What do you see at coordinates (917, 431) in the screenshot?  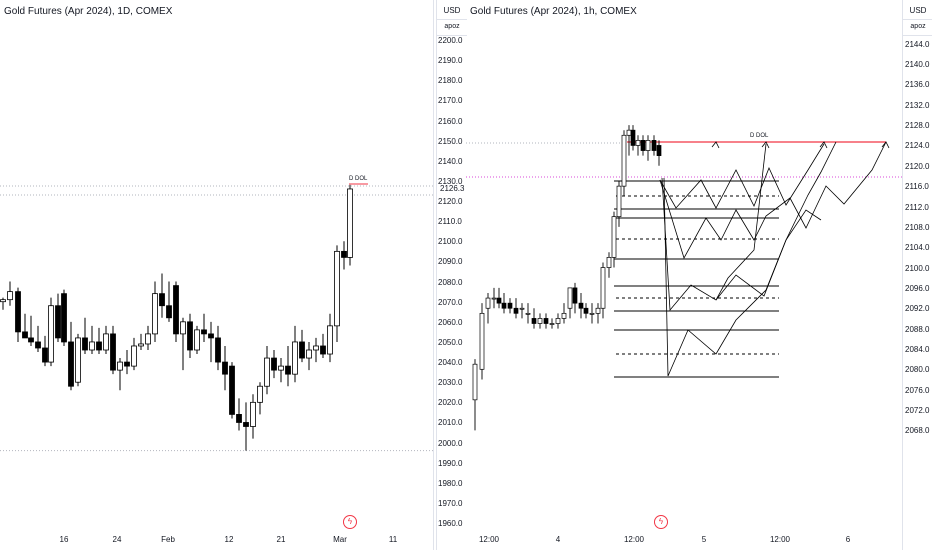 I see `price-tick-label: 2068.0` at bounding box center [917, 431].